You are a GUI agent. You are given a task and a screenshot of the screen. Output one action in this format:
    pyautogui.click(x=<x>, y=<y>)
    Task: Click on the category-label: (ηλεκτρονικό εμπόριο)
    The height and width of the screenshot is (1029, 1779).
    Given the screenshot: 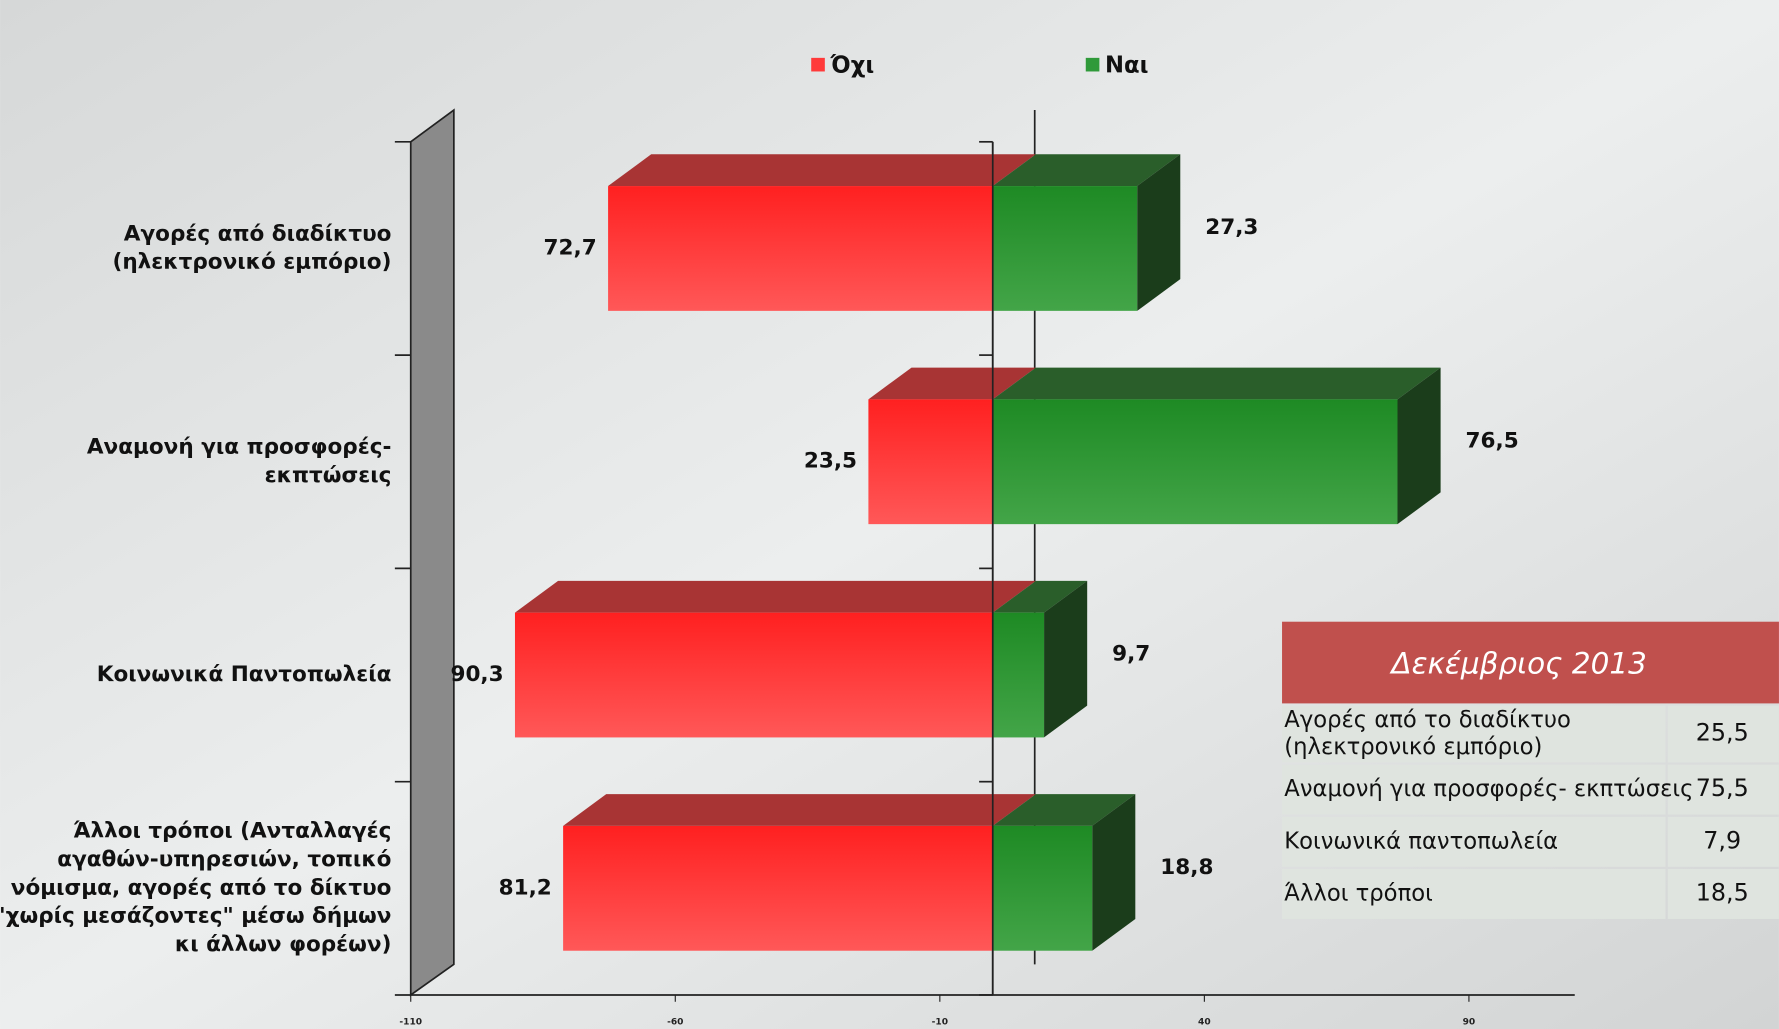 What is the action you would take?
    pyautogui.click(x=251, y=262)
    